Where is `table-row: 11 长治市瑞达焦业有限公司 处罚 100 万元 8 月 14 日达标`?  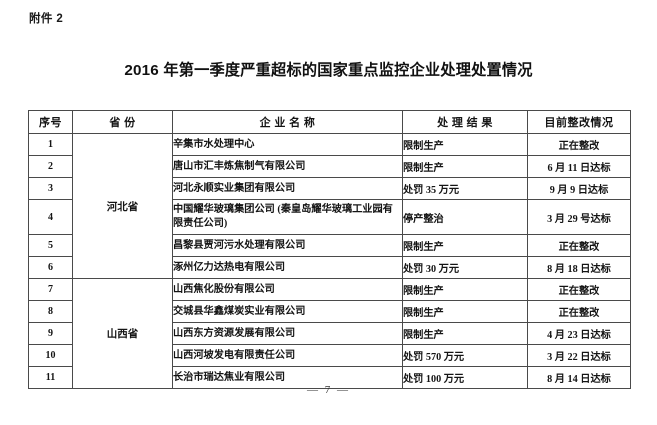 table-row: 11 长治市瑞达焦业有限公司 处罚 100 万元 8 月 14 日达标 is located at coordinates (329, 377).